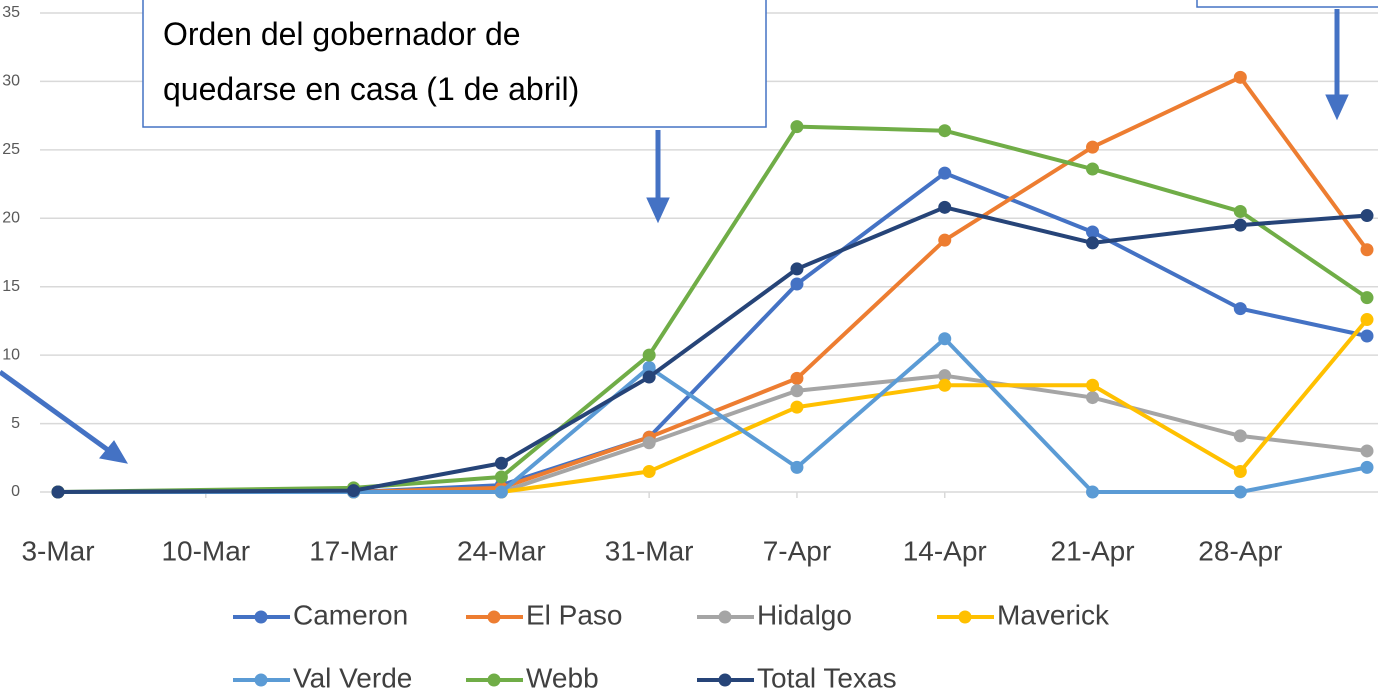 This screenshot has width=1378, height=698. What do you see at coordinates (57, 550) in the screenshot?
I see `x-tick-label: 3-Mar` at bounding box center [57, 550].